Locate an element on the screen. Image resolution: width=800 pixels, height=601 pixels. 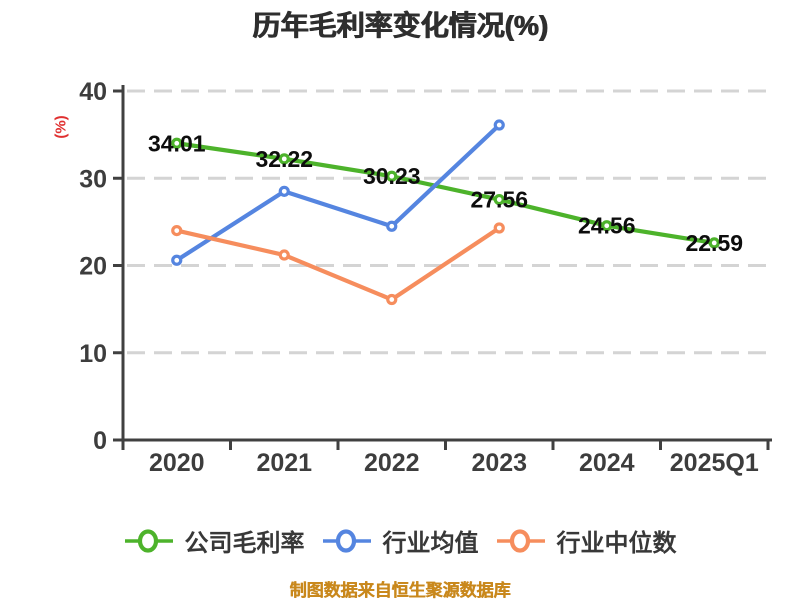
legend-label-industry-median: 行业中位数 is located at coordinates (616, 543).